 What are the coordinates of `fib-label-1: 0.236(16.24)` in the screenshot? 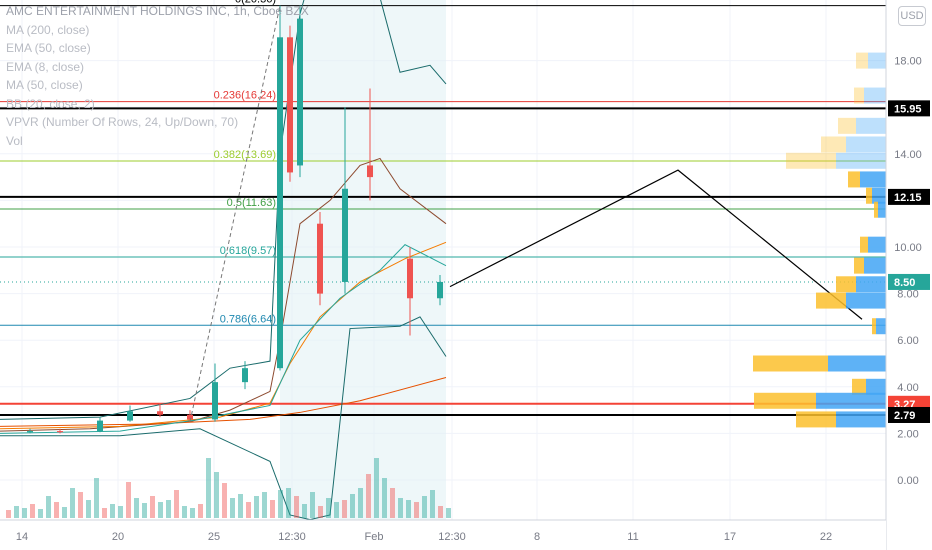 It's located at (245, 96).